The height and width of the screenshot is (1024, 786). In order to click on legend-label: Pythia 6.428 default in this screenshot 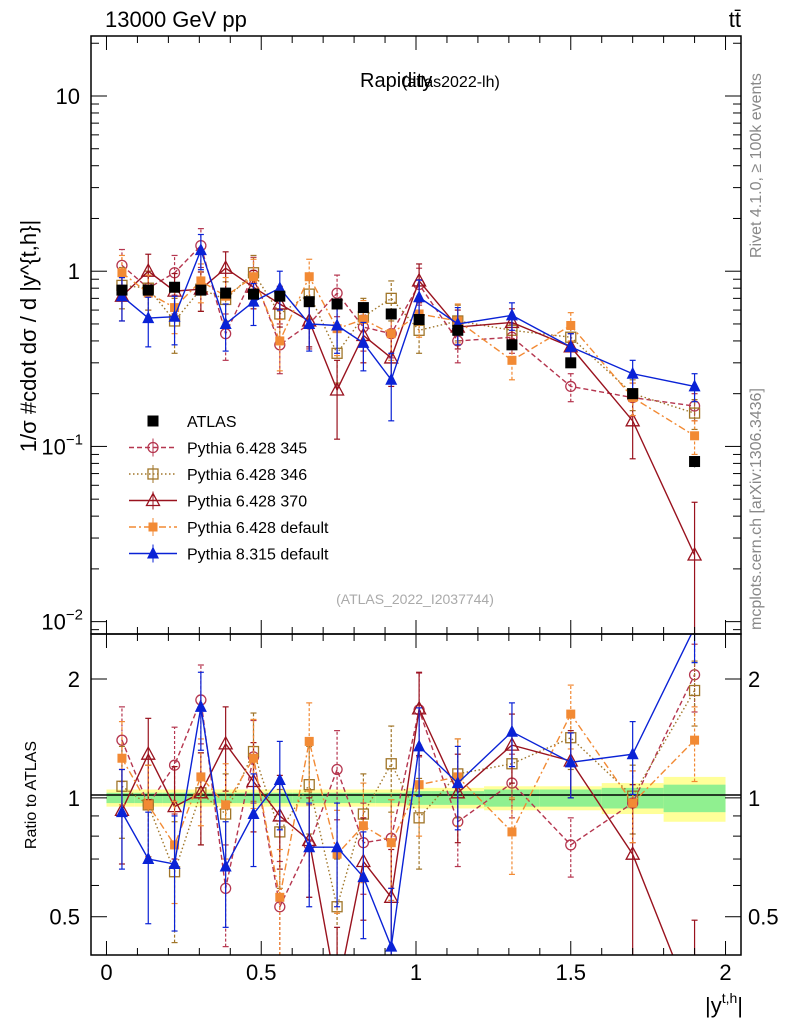, I will do `click(258, 528)`.